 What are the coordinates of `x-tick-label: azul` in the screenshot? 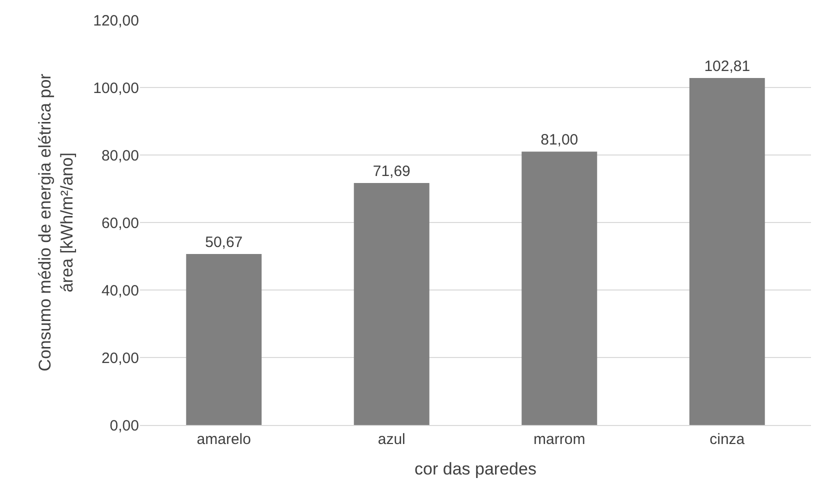 It's located at (392, 439).